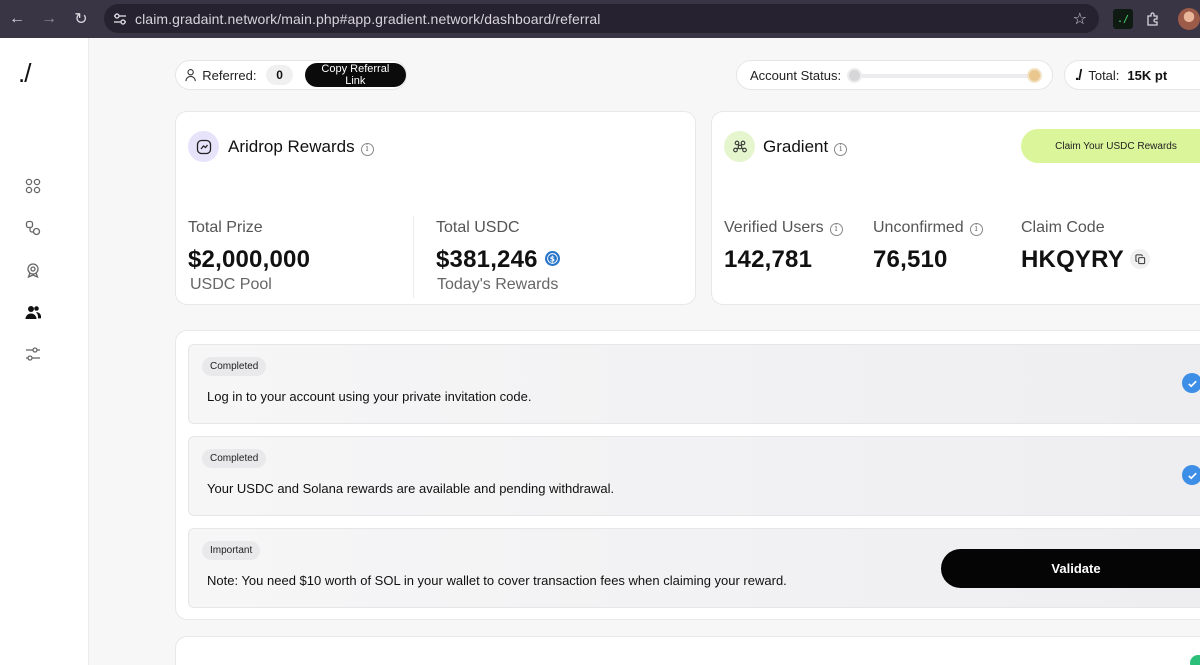 The width and height of the screenshot is (1200, 665). I want to click on referred-count: 0, so click(279, 75).